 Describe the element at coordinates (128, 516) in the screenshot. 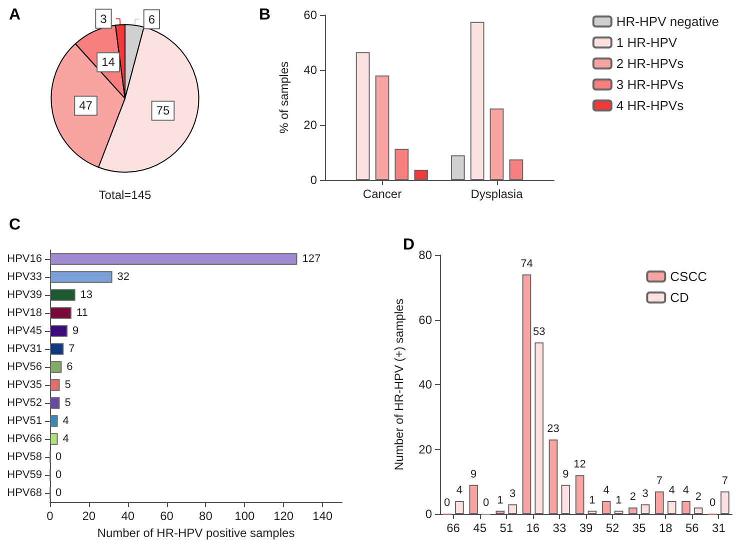

I see `x-tick-label: 40` at that location.